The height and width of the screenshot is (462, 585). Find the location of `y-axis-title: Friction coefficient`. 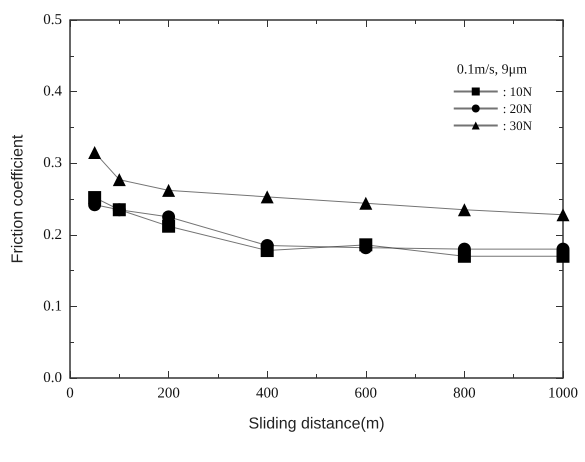

y-axis-title: Friction coefficient is located at coordinates (18, 199).